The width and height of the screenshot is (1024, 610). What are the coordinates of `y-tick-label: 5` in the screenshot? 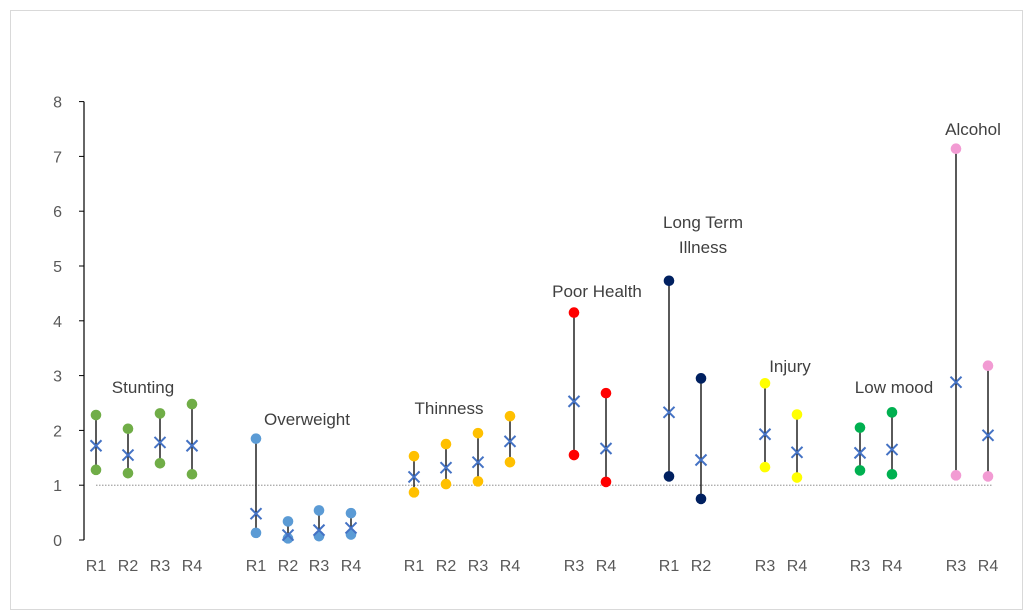 It's located at (57, 267).